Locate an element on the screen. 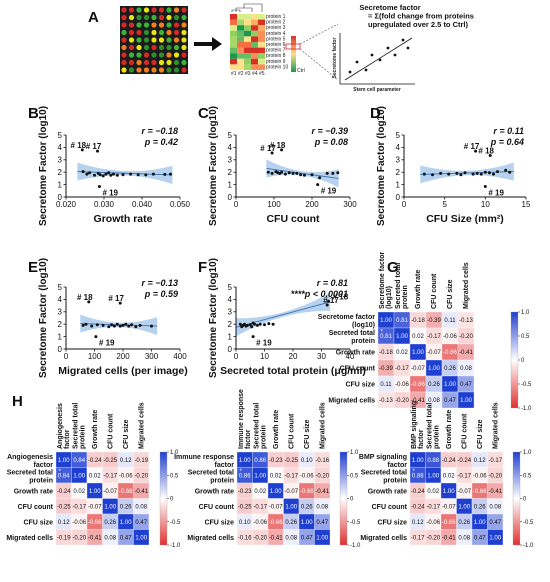 The height and width of the screenshot is (582, 550). heatmap-value: -0.18 is located at coordinates (418, 321).